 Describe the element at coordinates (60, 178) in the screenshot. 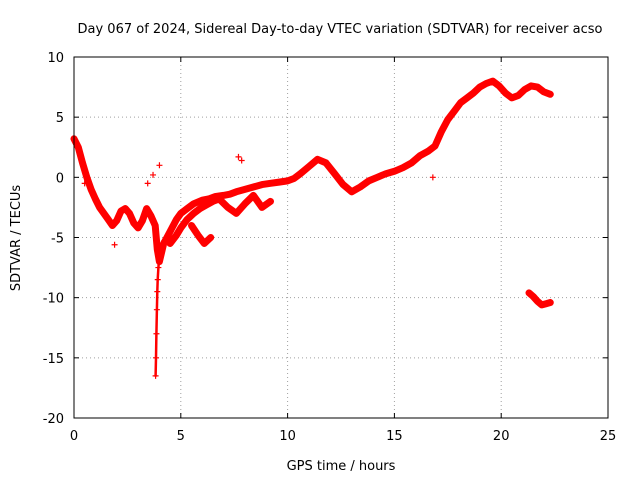

I see `y-tick-label: 0` at that location.